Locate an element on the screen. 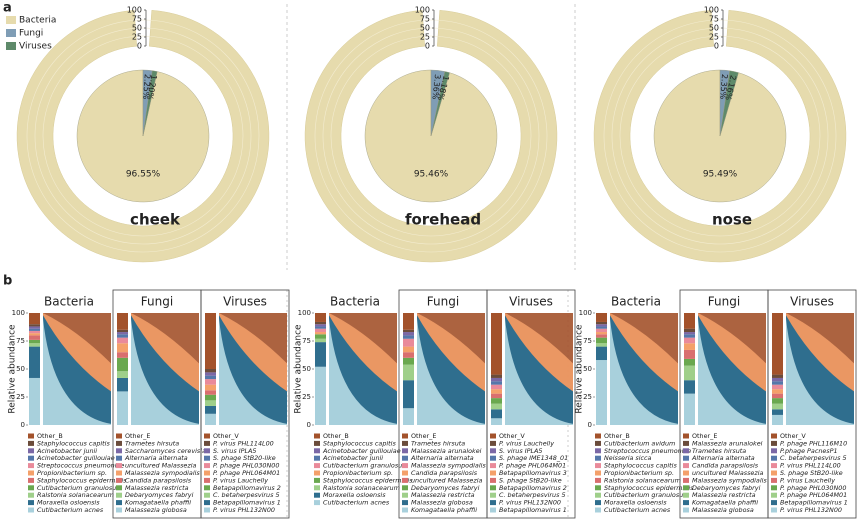 The image size is (866, 523). legend-label: Cutibacterium acnes is located at coordinates (70, 510).